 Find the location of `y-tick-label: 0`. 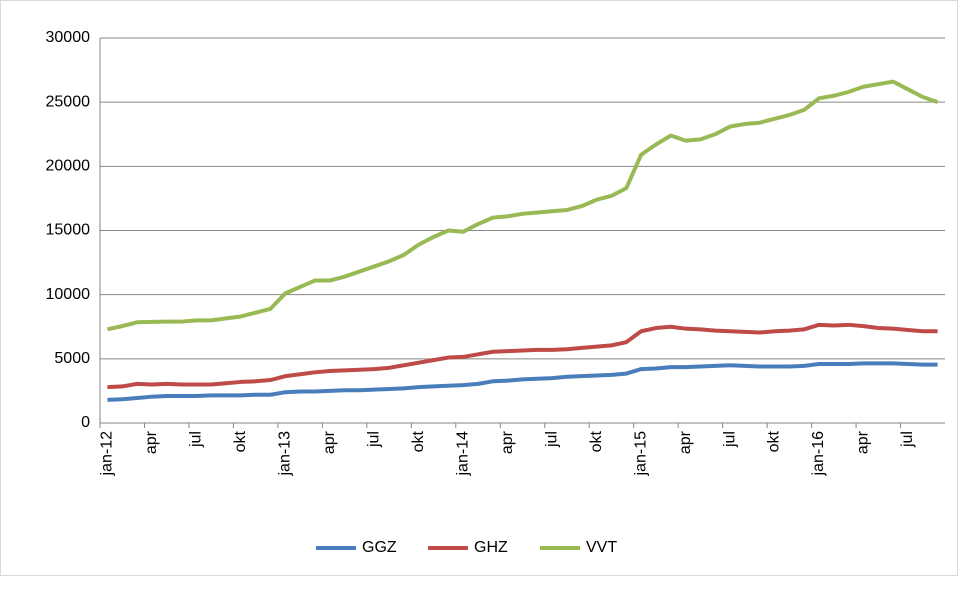

y-tick-label: 0 is located at coordinates (85, 422).